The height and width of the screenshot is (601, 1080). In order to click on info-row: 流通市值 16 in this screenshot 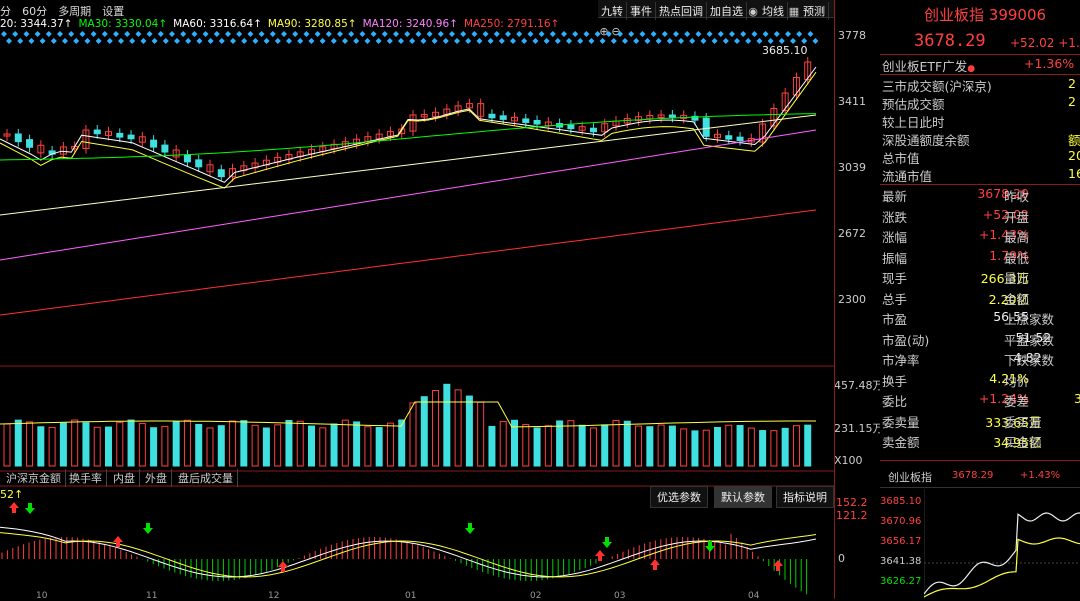, I will do `click(981, 176)`.